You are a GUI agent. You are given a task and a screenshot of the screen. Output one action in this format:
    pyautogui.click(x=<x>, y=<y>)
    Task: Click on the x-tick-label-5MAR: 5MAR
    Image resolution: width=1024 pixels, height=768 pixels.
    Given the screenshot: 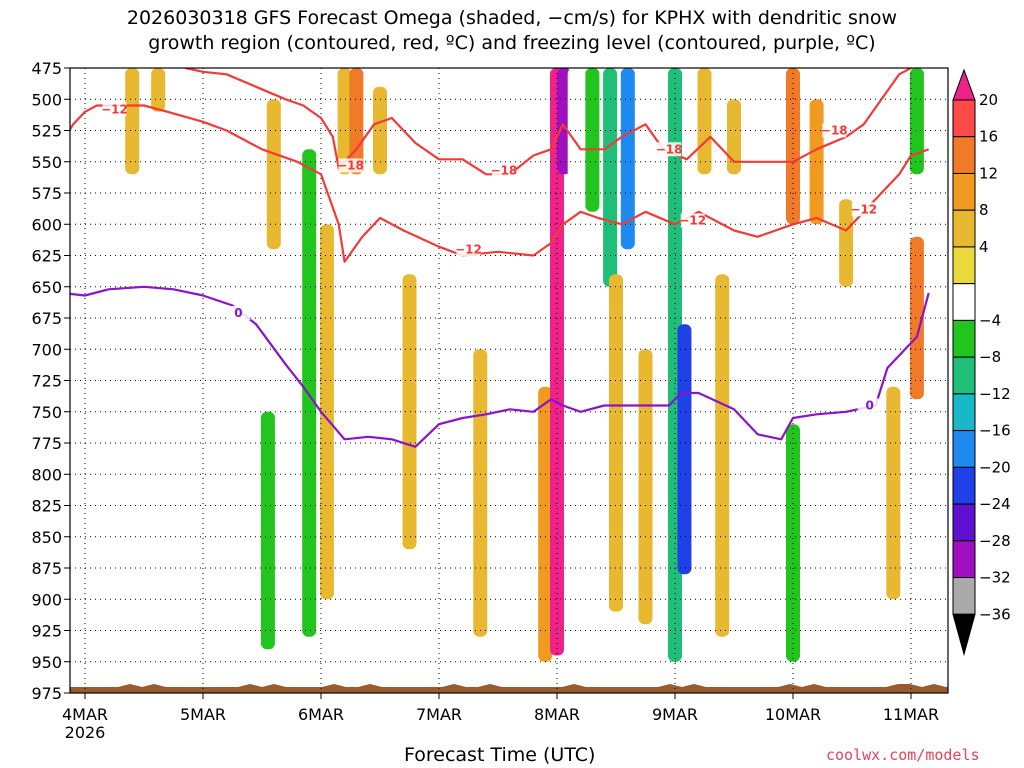 What is the action you would take?
    pyautogui.click(x=203, y=714)
    